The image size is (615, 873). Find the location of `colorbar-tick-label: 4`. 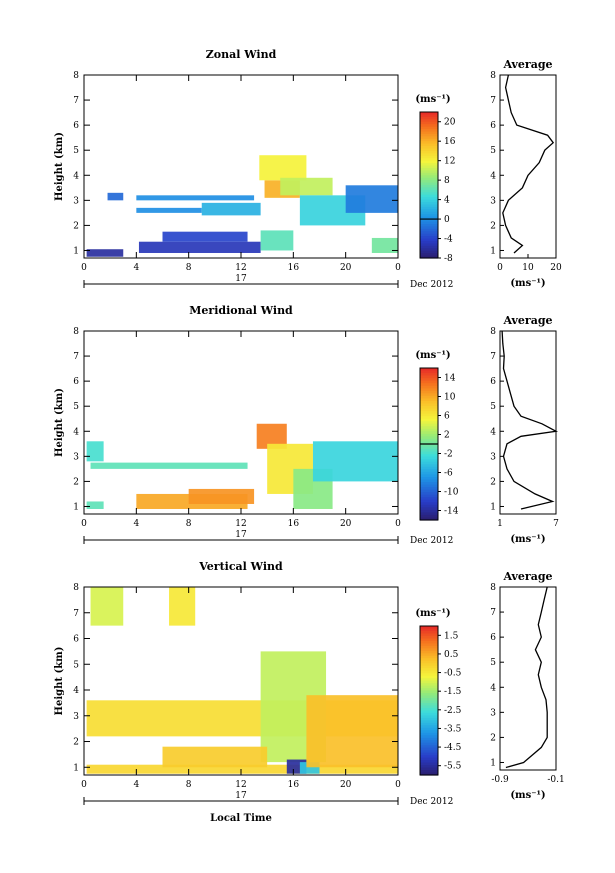

colorbar-tick-label: 4 is located at coordinates (447, 201).